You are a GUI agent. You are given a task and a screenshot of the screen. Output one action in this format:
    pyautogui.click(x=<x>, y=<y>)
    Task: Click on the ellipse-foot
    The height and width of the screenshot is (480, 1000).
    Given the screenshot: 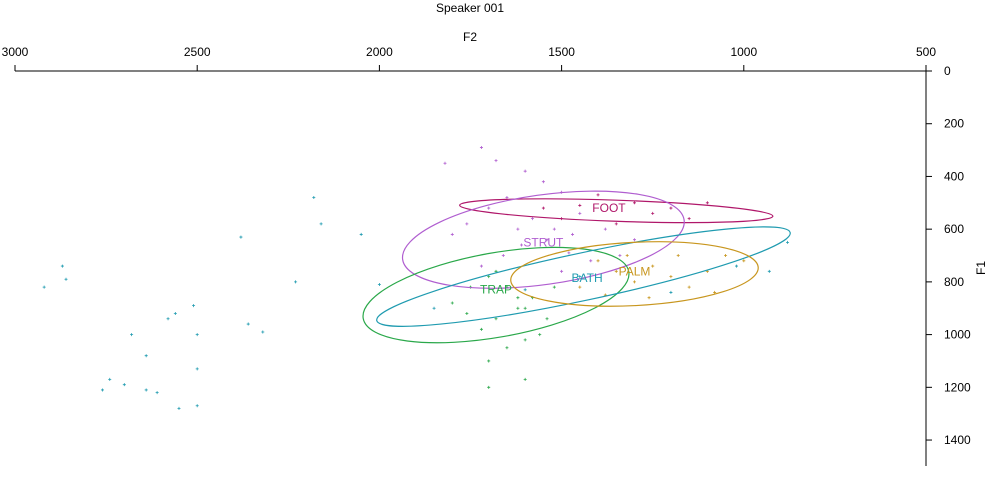 What is the action you would take?
    pyautogui.click(x=616, y=211)
    